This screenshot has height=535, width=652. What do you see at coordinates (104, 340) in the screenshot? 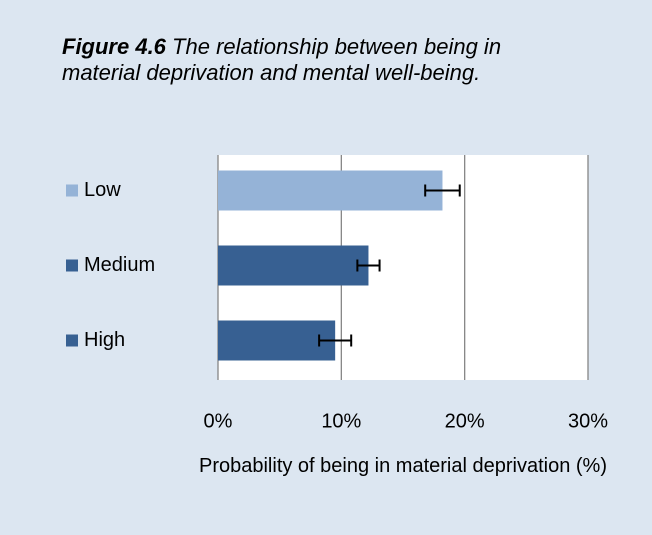
I see `y-tick-label: High` at bounding box center [104, 340].